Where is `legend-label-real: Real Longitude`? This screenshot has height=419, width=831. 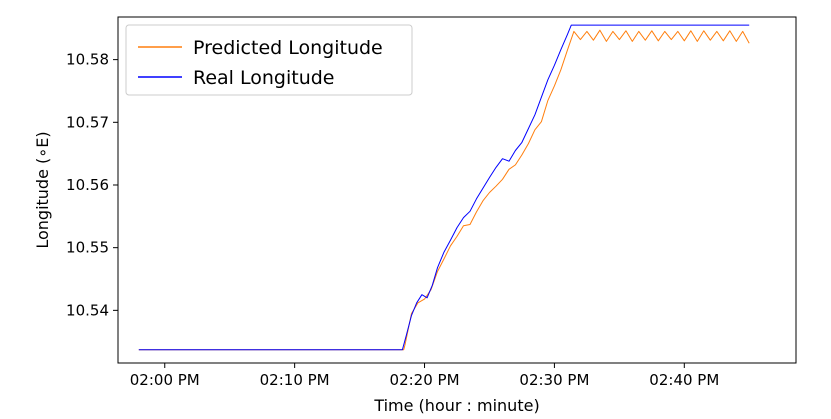 legend-label-real: Real Longitude is located at coordinates (264, 78).